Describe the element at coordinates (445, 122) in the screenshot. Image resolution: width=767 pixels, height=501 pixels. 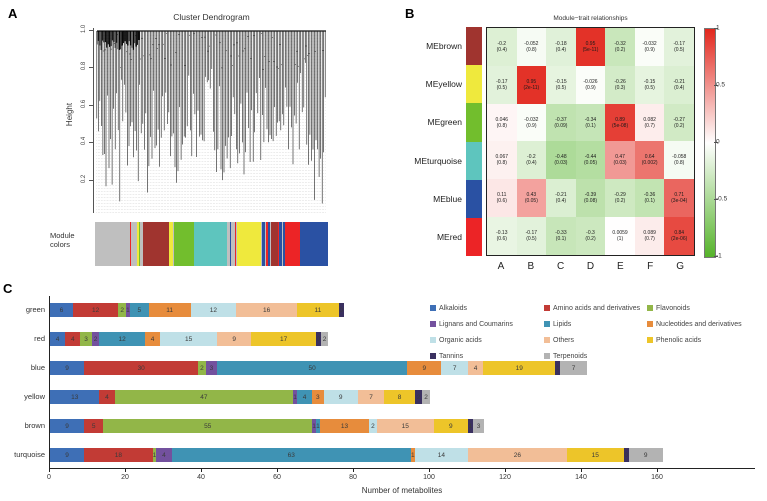
I see `heatmap-row-label: MEgreen` at that location.